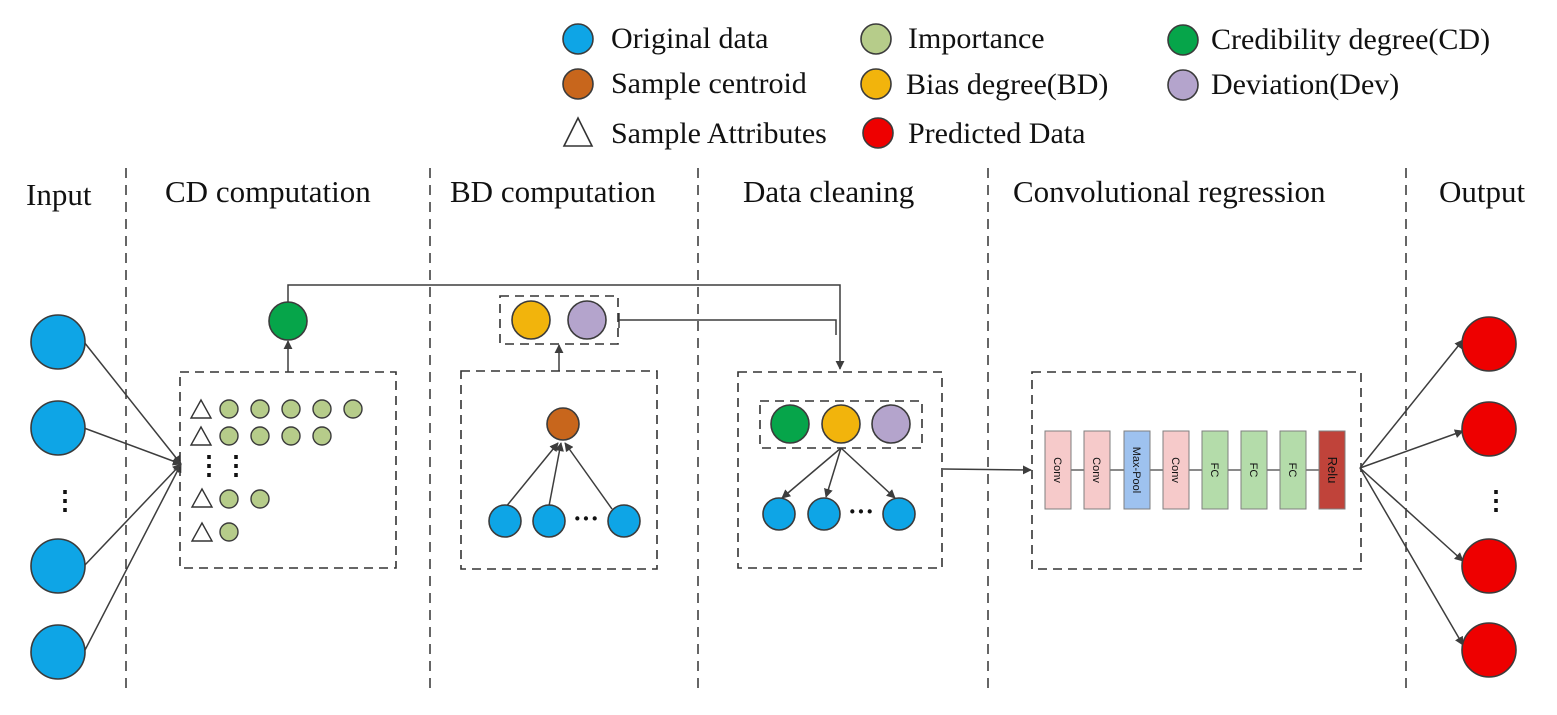  I want to click on section-input-title: Input, so click(59, 194).